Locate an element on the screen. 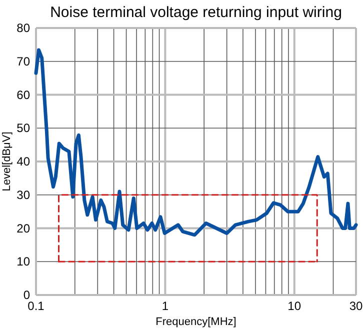 The width and height of the screenshot is (363, 329). chart-title: Noise terminal voltage returning input wiring is located at coordinates (196, 12).